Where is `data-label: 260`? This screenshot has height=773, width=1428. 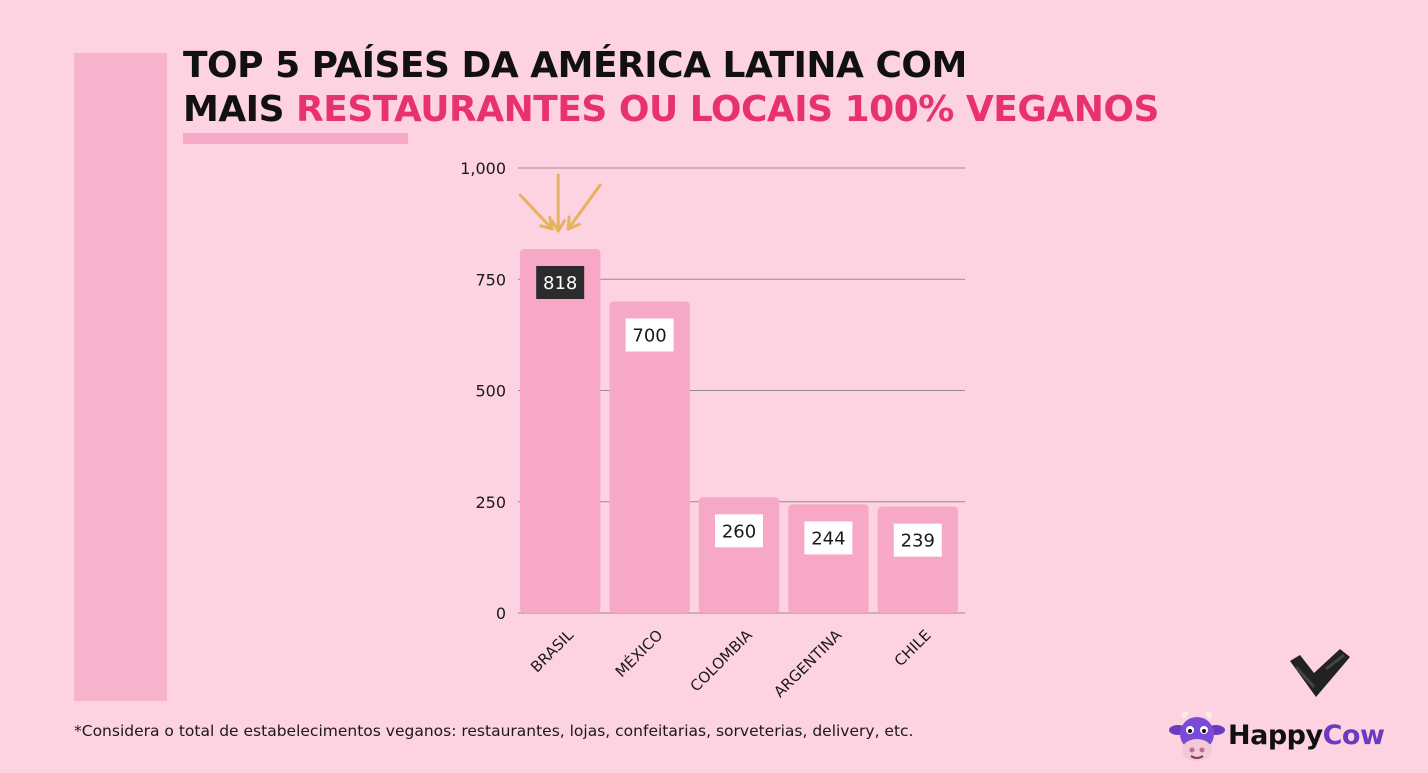 data-label: 260 is located at coordinates (739, 531).